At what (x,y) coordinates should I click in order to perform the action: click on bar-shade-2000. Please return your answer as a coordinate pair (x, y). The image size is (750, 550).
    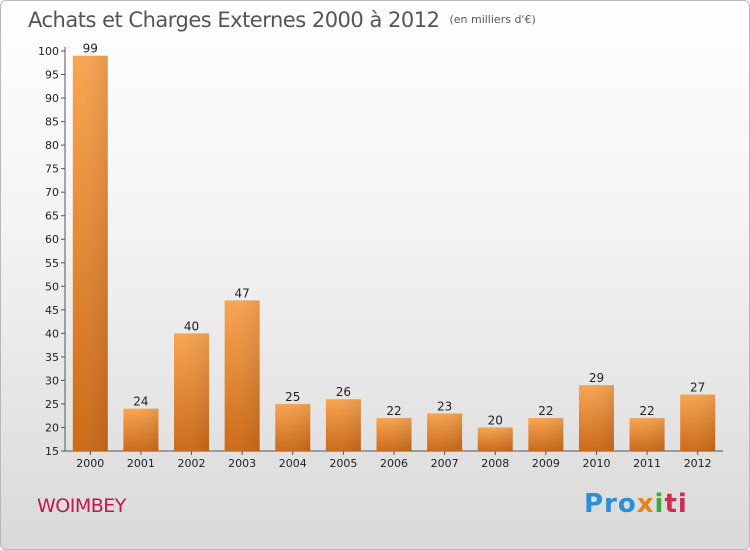
    Looking at the image, I should click on (90, 253).